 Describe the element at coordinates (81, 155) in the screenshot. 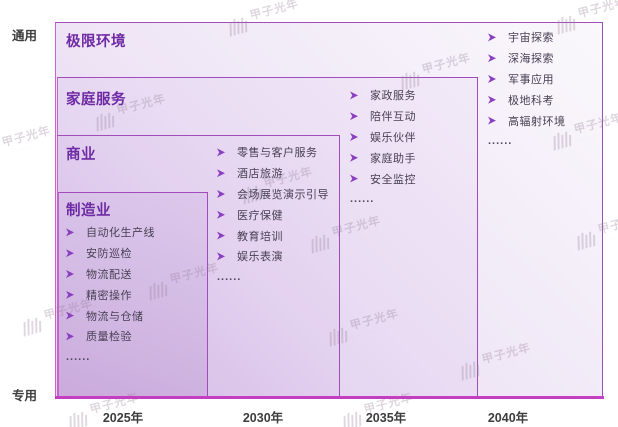

I see `category-header-commercial: 商业` at that location.